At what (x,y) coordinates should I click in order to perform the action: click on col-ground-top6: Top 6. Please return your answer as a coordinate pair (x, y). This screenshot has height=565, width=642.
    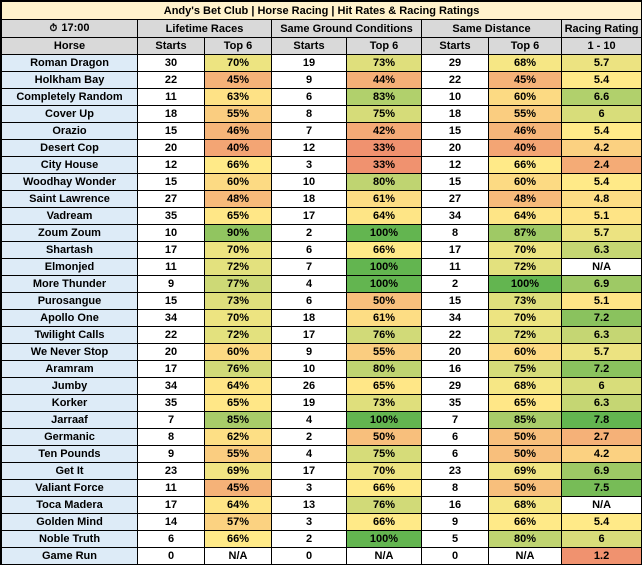
    Looking at the image, I should click on (384, 46).